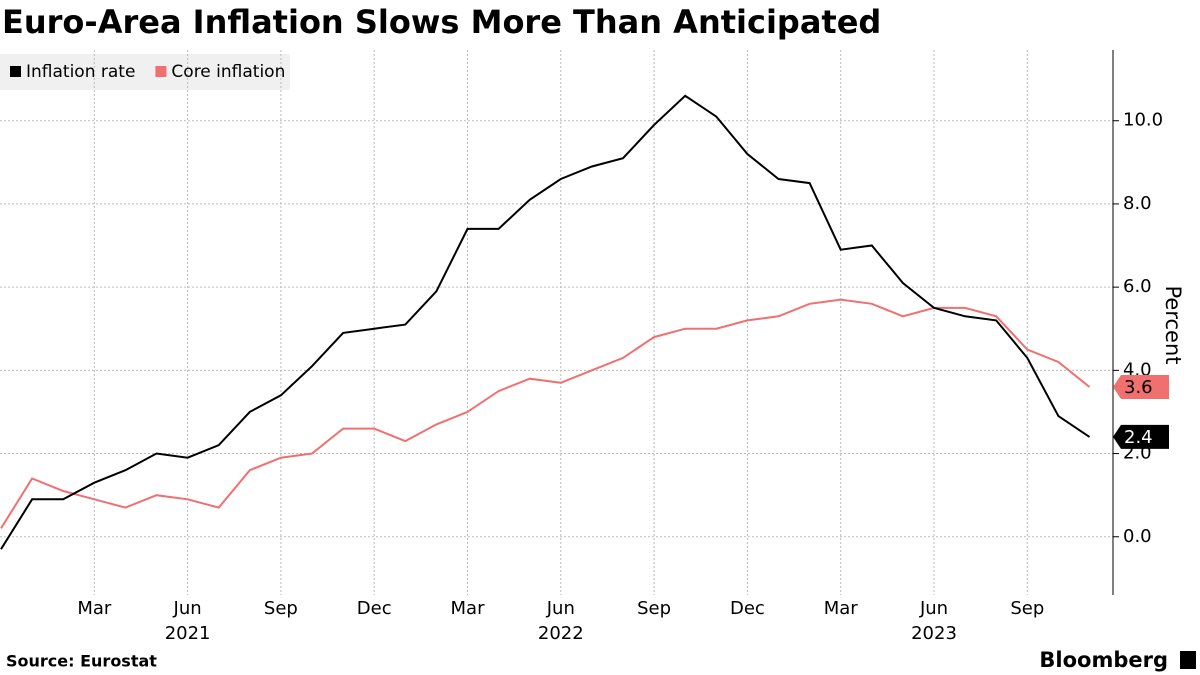 The image size is (1200, 675). Describe the element at coordinates (80, 72) in the screenshot. I see `legend-label: Inflation rate` at that location.